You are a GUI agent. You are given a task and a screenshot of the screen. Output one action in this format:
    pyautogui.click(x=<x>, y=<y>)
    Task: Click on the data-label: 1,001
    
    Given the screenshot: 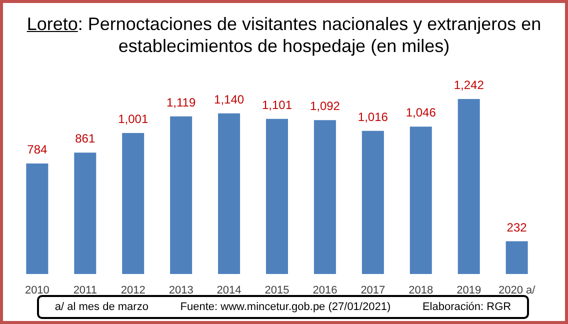 What is the action you would take?
    pyautogui.click(x=133, y=119)
    